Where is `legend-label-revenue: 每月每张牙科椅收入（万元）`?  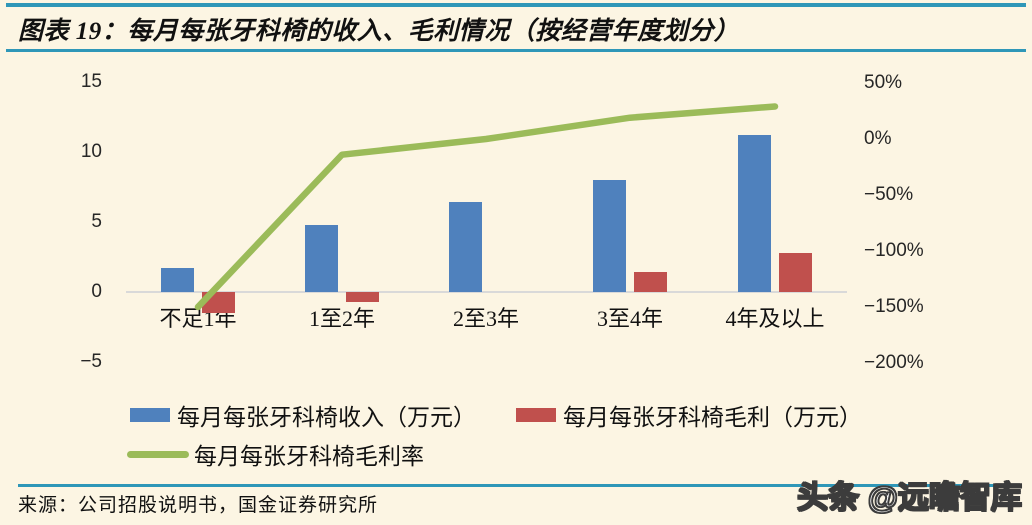
legend-label-revenue: 每月每张牙科椅收入（万元） is located at coordinates (326, 417).